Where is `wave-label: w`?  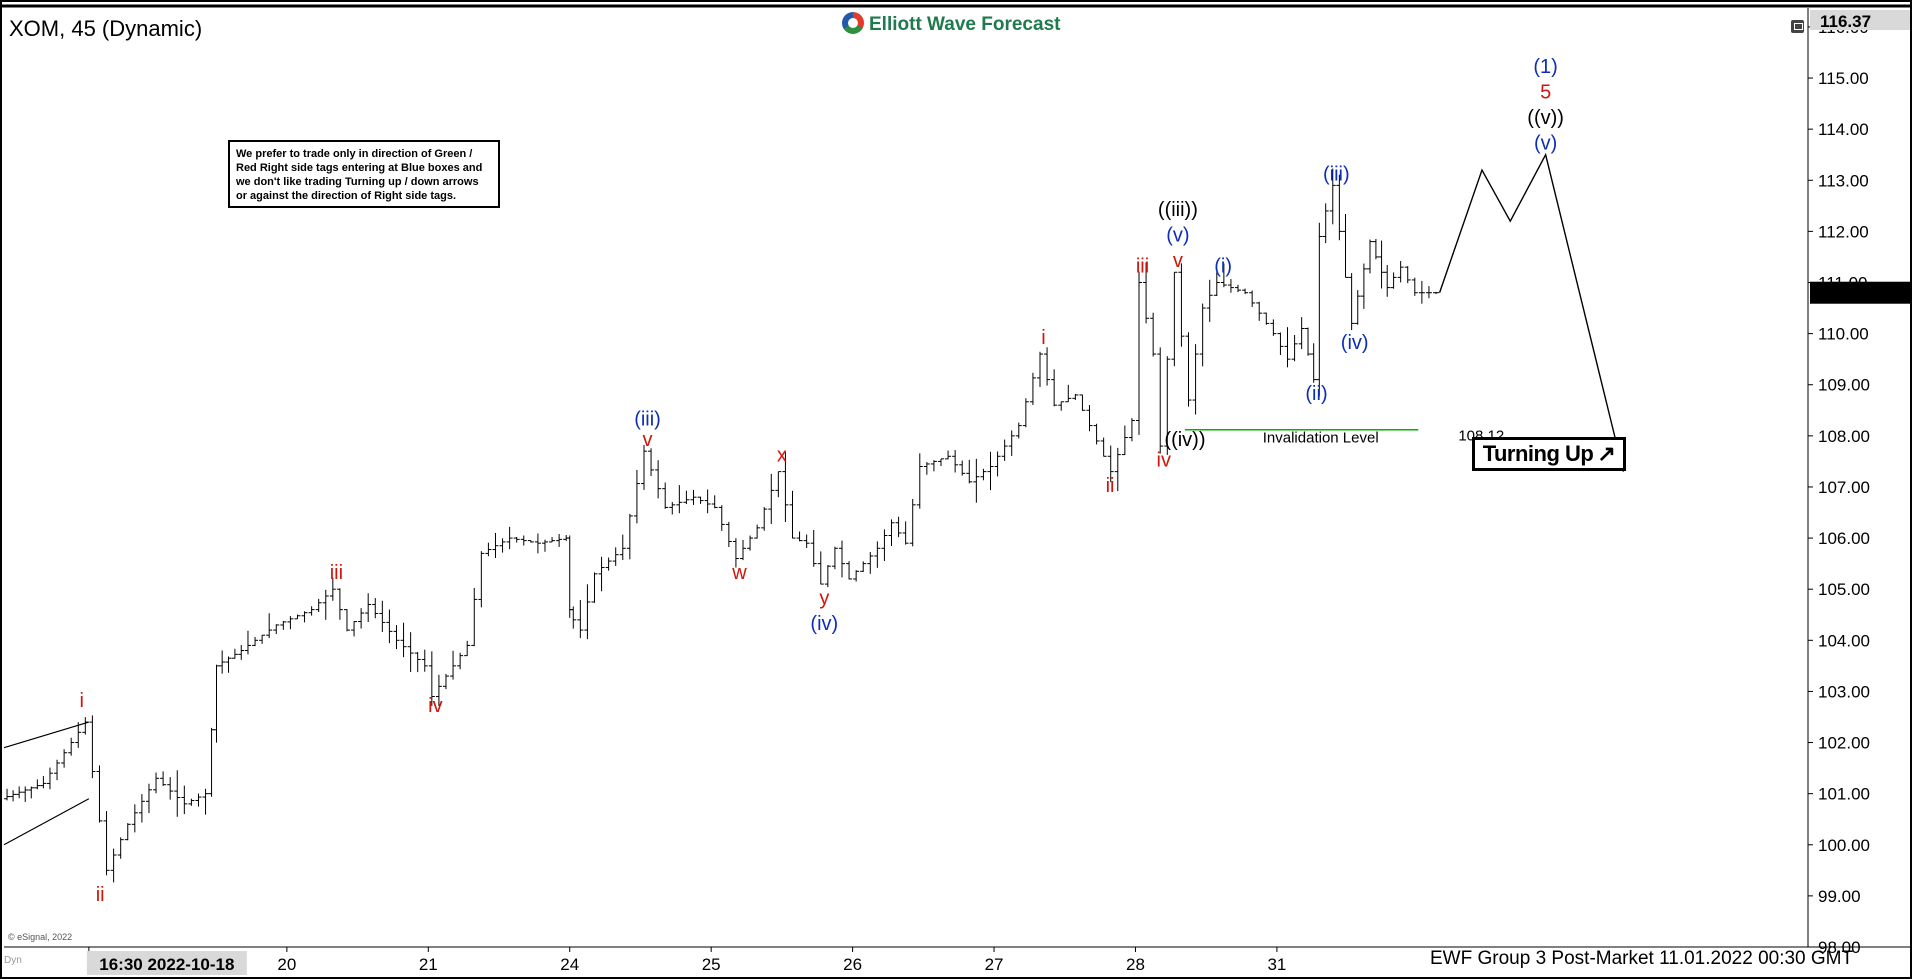
wave-label: w is located at coordinates (739, 573).